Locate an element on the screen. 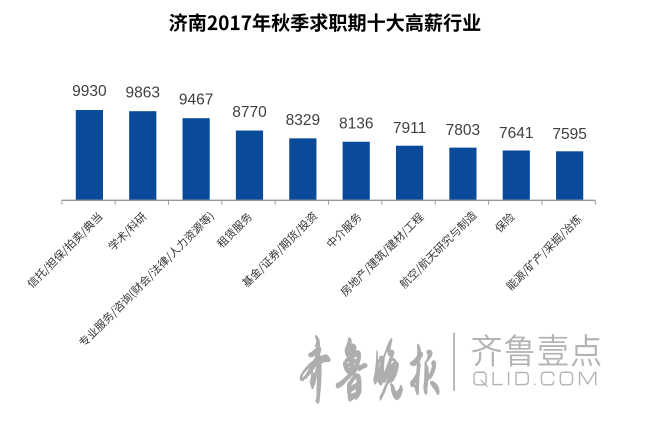 The width and height of the screenshot is (650, 447). svg-text: 8329 is located at coordinates (303, 120).